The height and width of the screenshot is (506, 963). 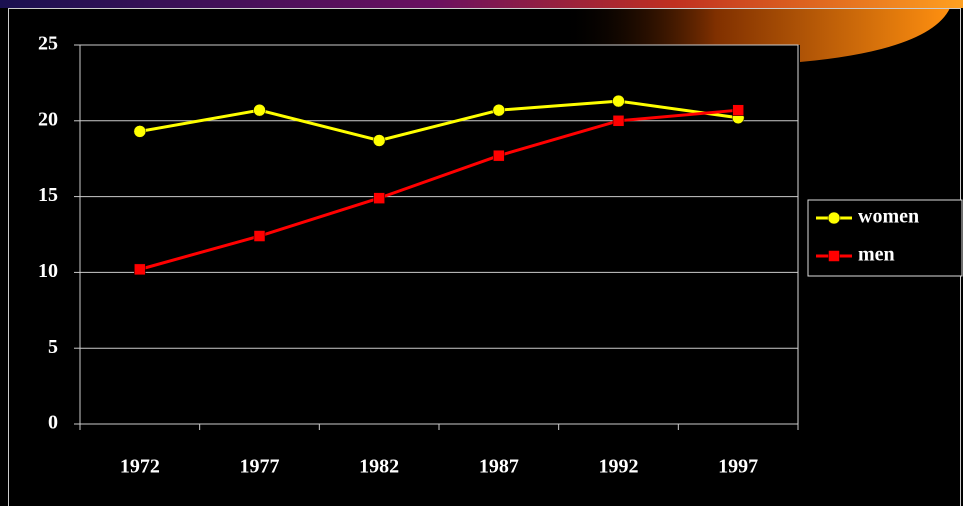 What do you see at coordinates (379, 467) in the screenshot?
I see `x-tick-label: 1982` at bounding box center [379, 467].